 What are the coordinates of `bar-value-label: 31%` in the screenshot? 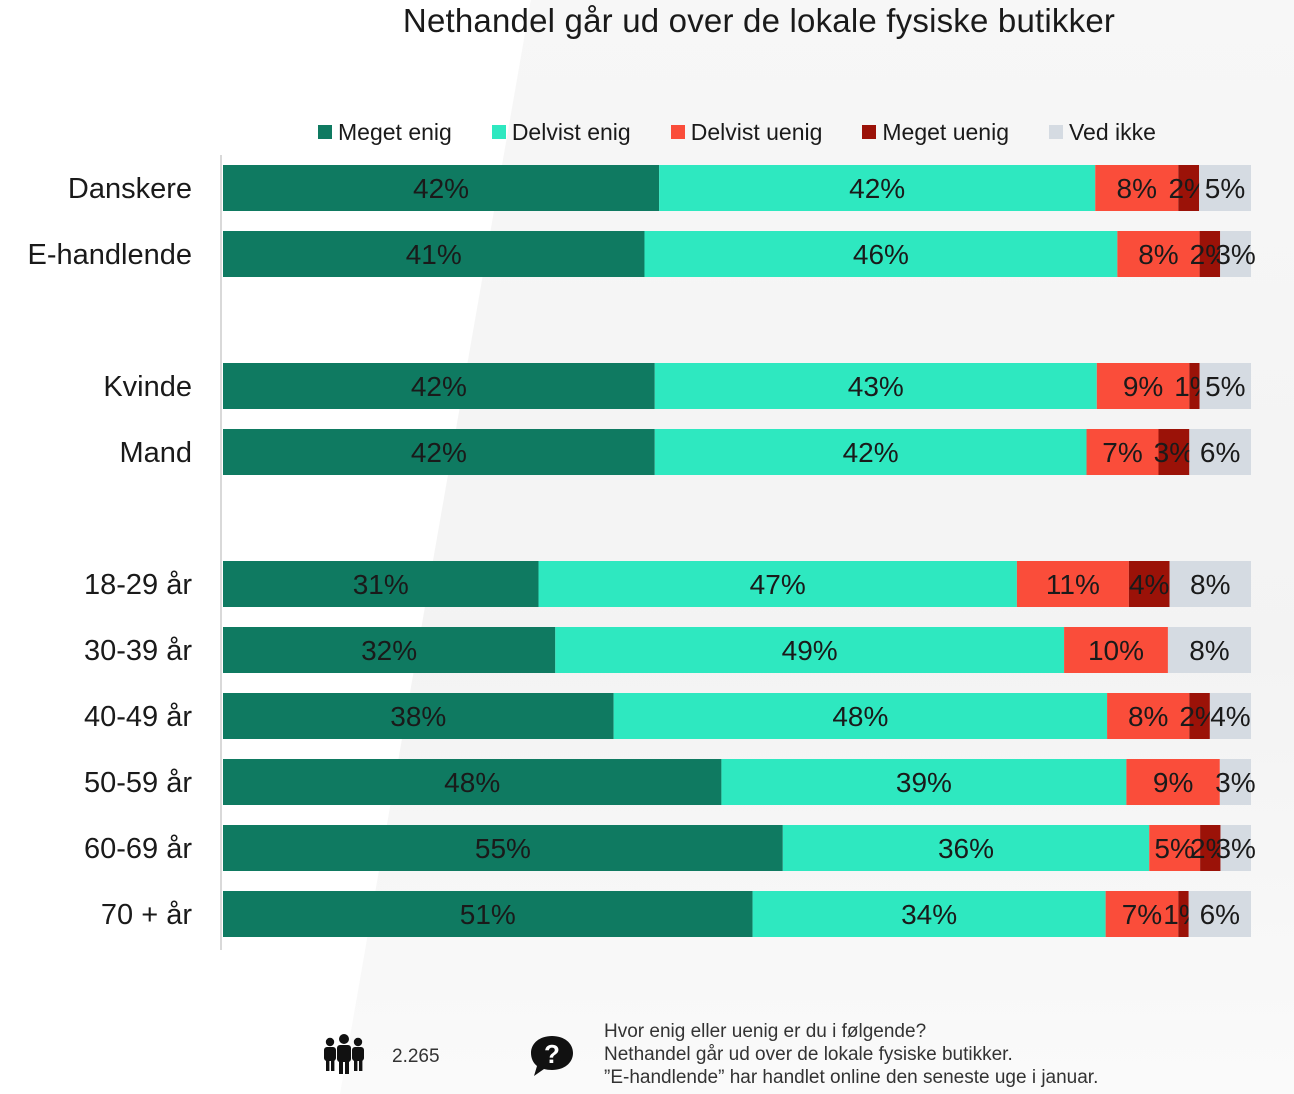 It's located at (381, 584).